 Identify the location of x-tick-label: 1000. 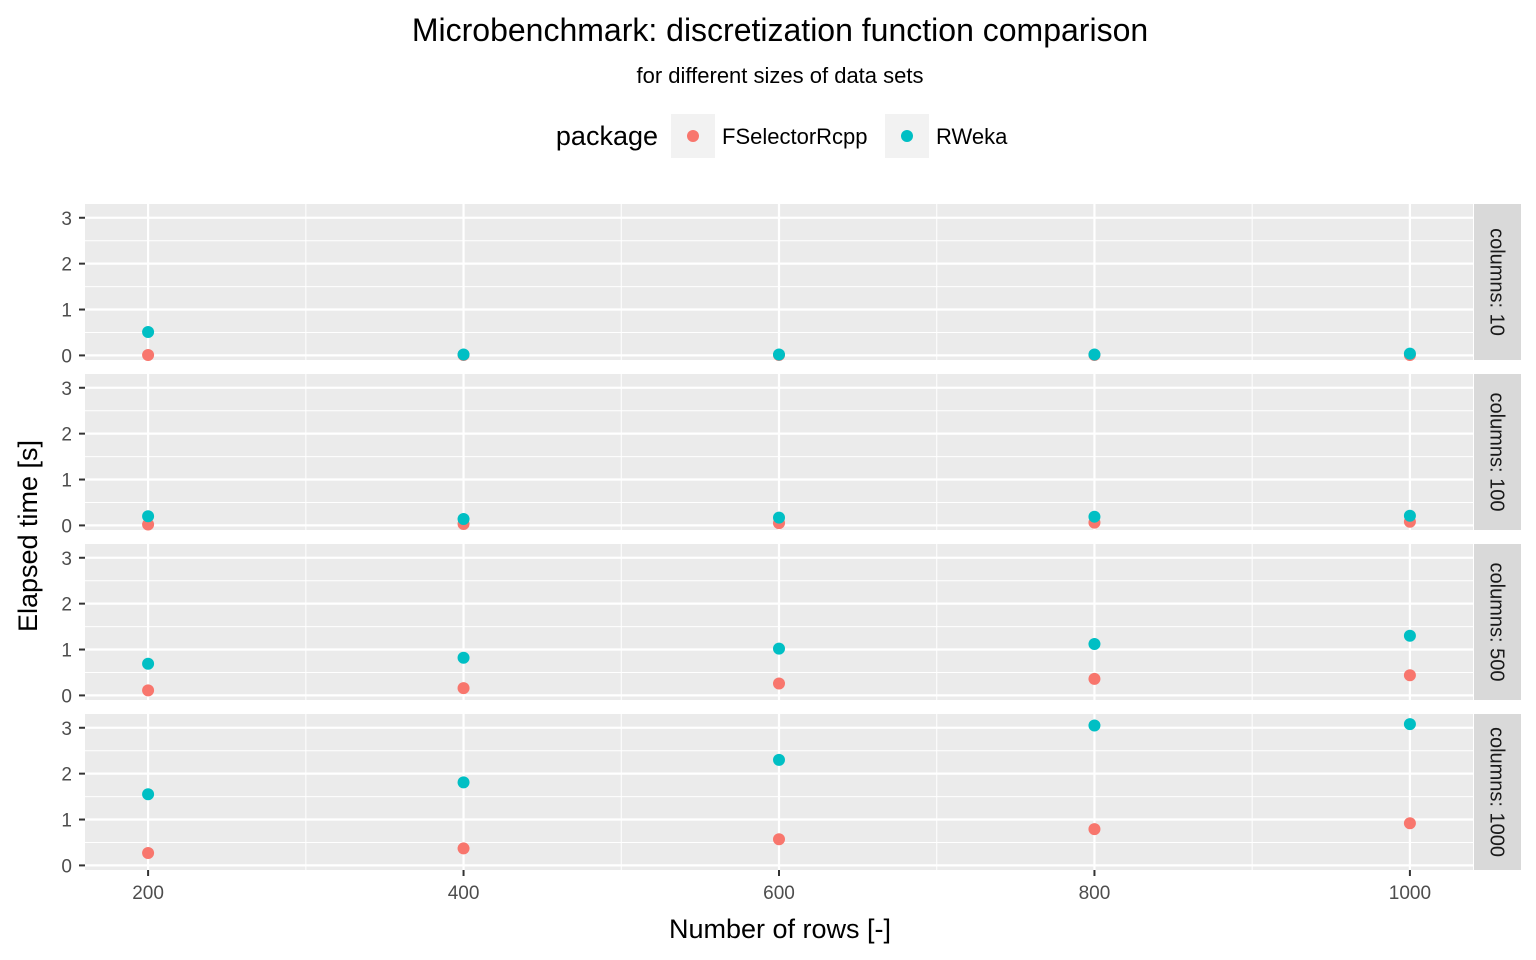
(1410, 893).